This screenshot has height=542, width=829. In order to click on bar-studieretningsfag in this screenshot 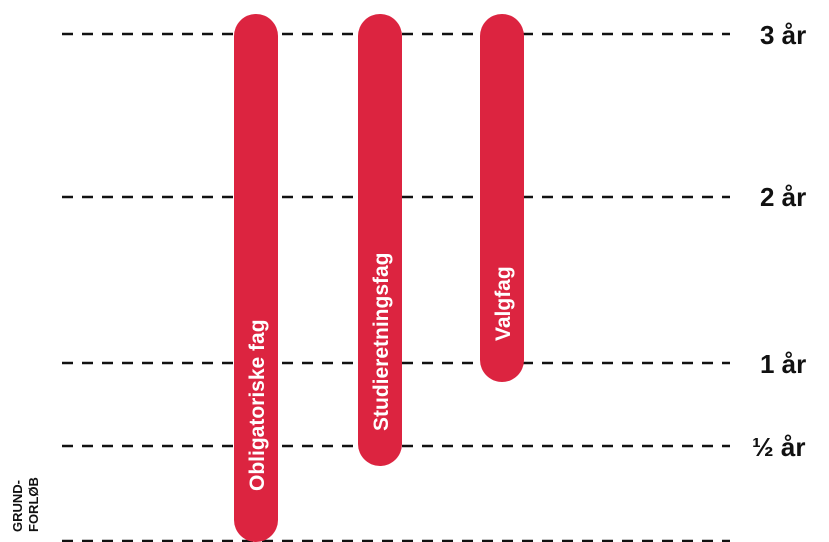, I will do `click(380, 240)`.